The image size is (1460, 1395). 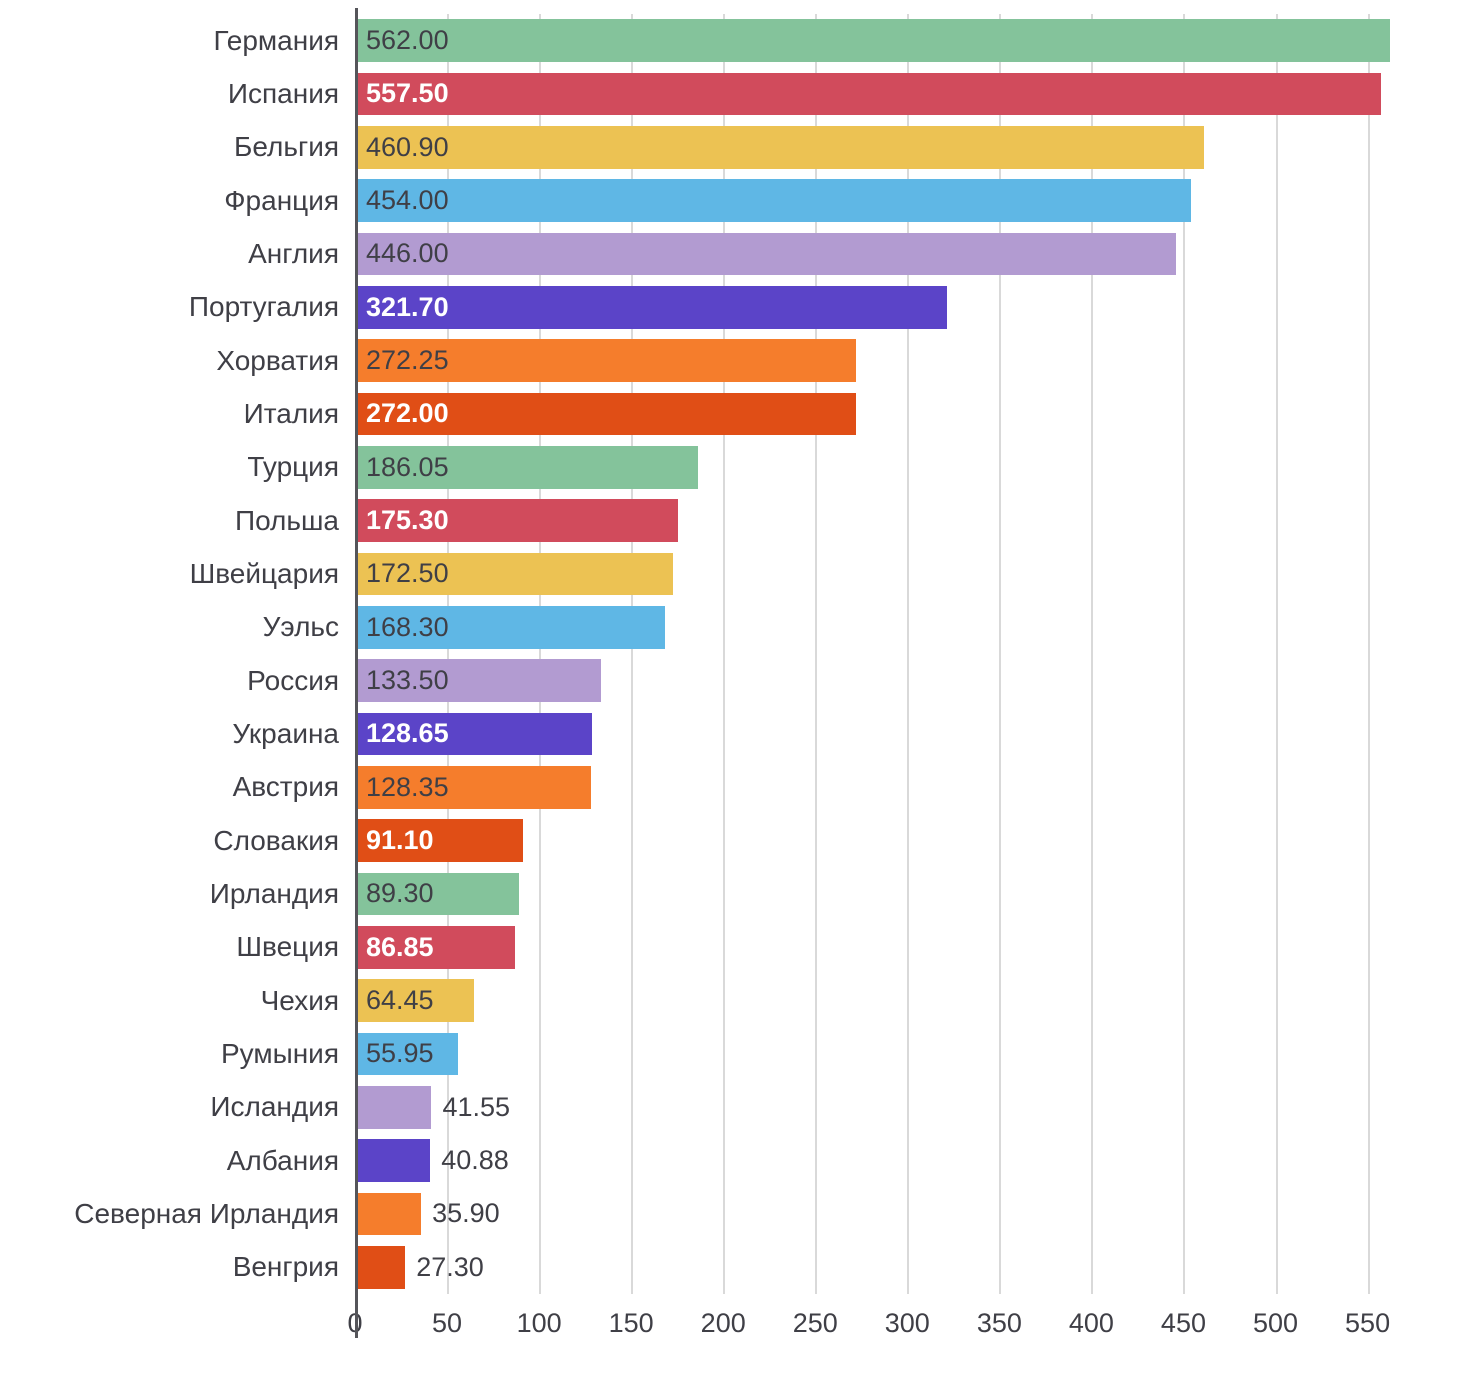 What do you see at coordinates (514, 574) in the screenshot?
I see `bar-yellow: 172.50` at bounding box center [514, 574].